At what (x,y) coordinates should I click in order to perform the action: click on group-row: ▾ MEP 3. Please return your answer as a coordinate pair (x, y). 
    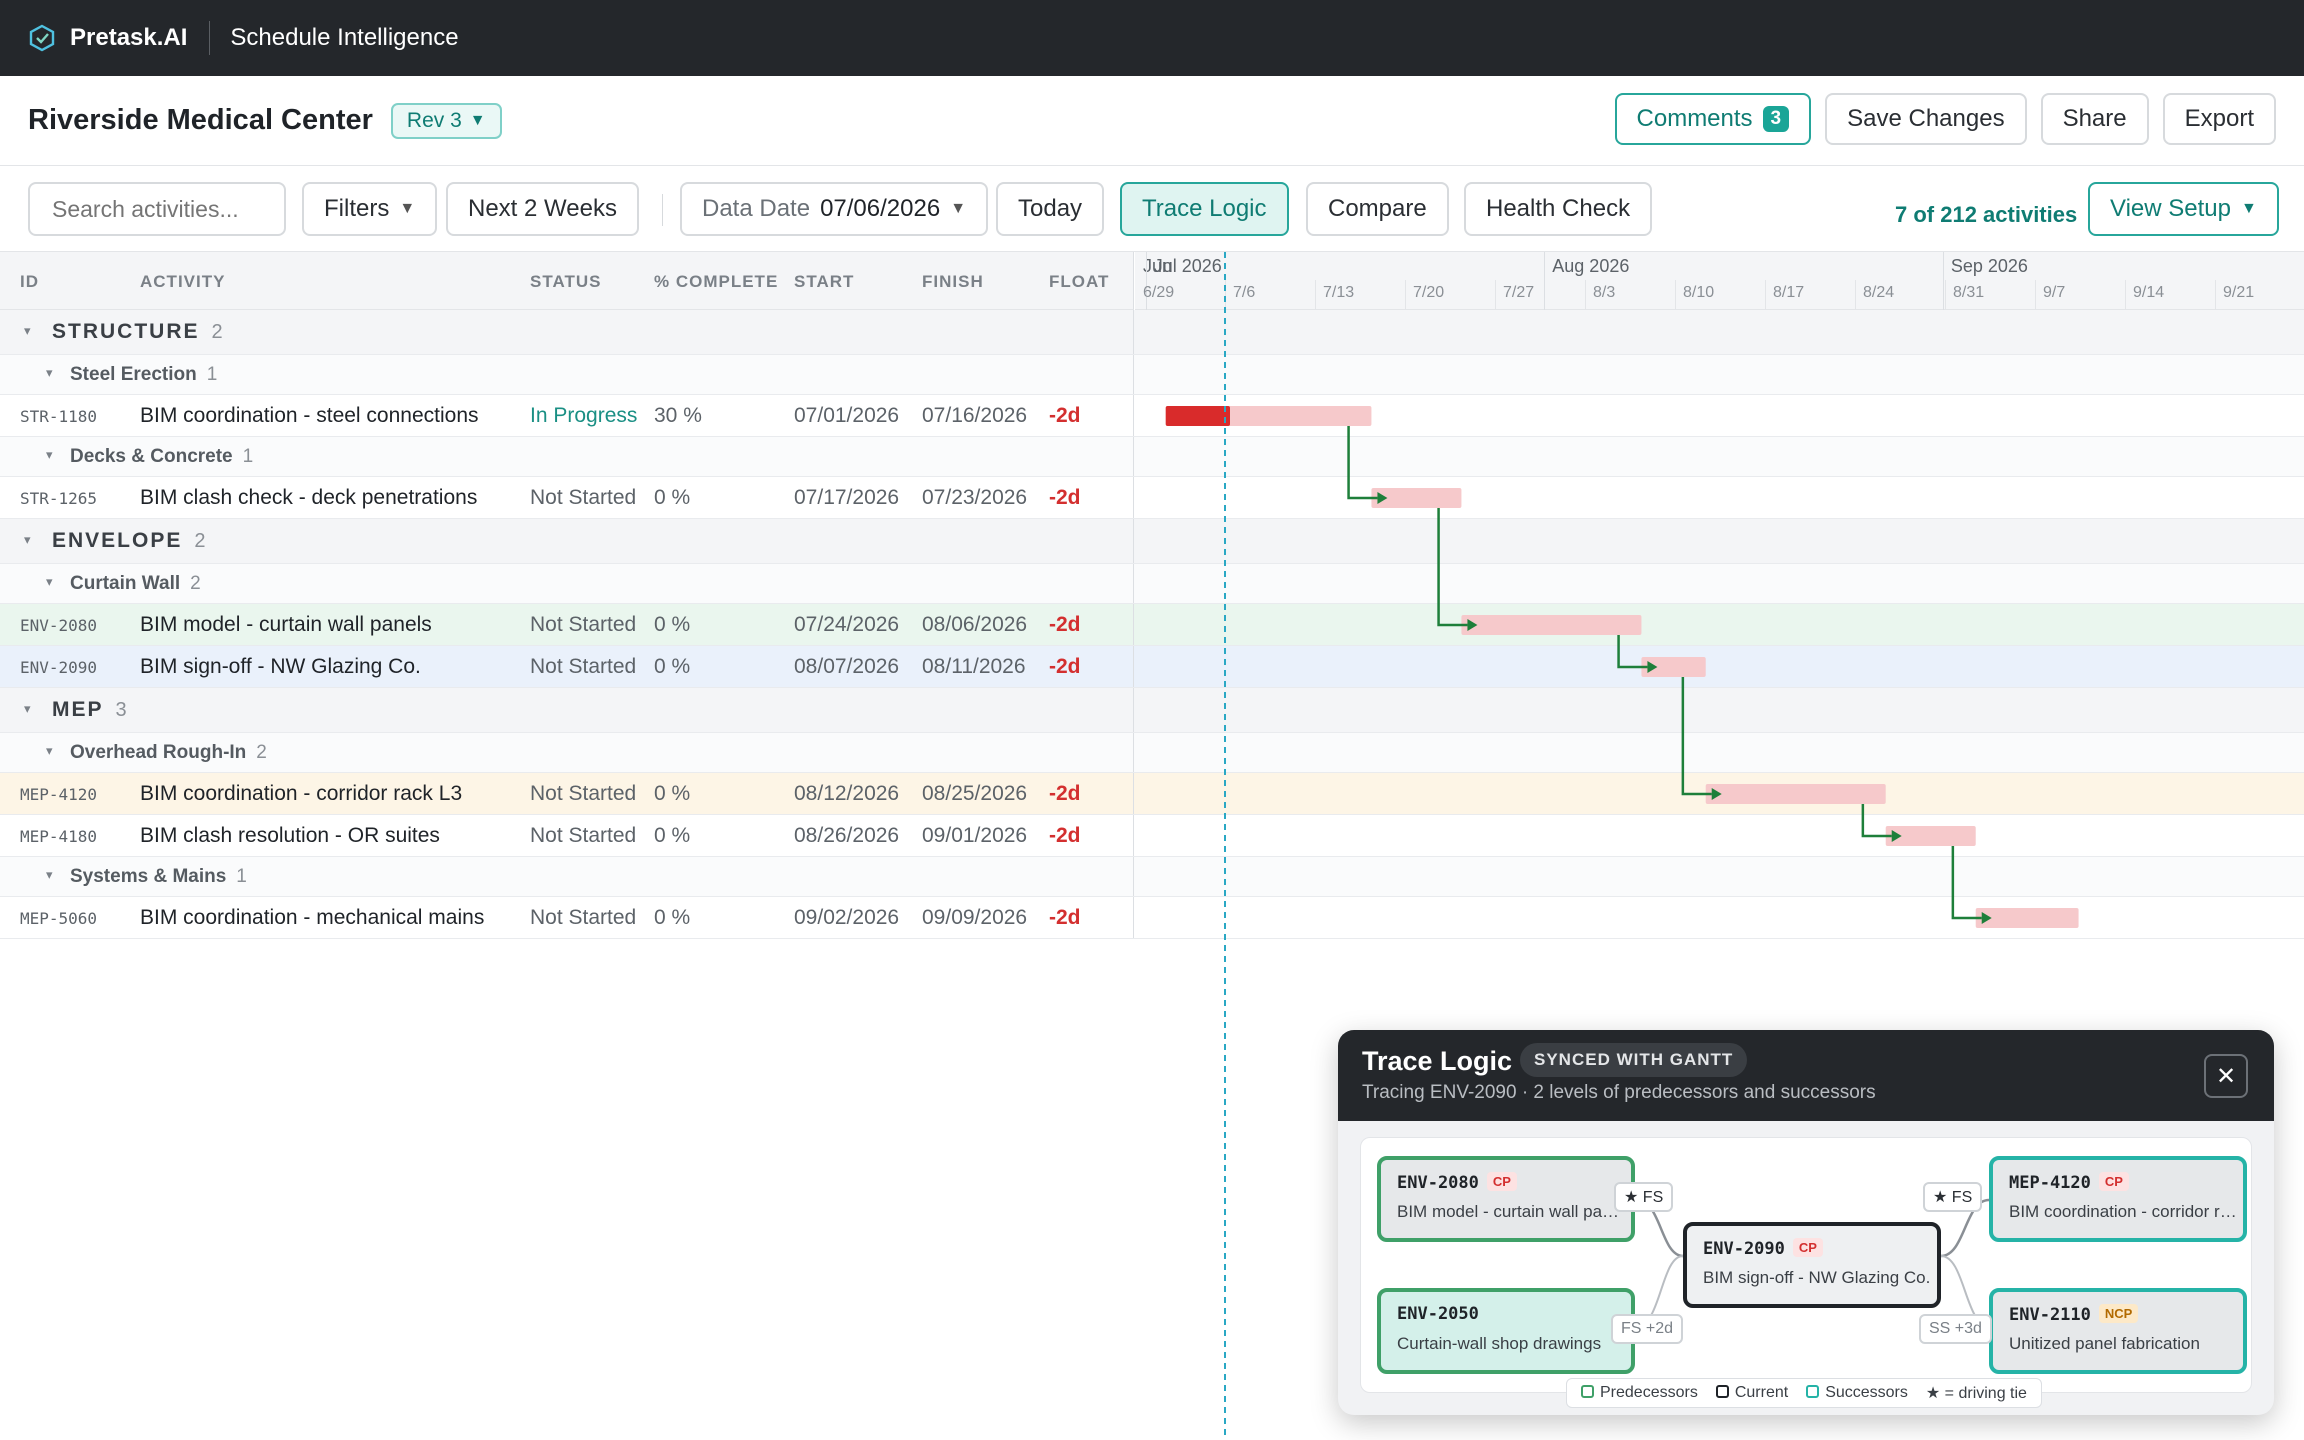
    Looking at the image, I should click on (1152, 710).